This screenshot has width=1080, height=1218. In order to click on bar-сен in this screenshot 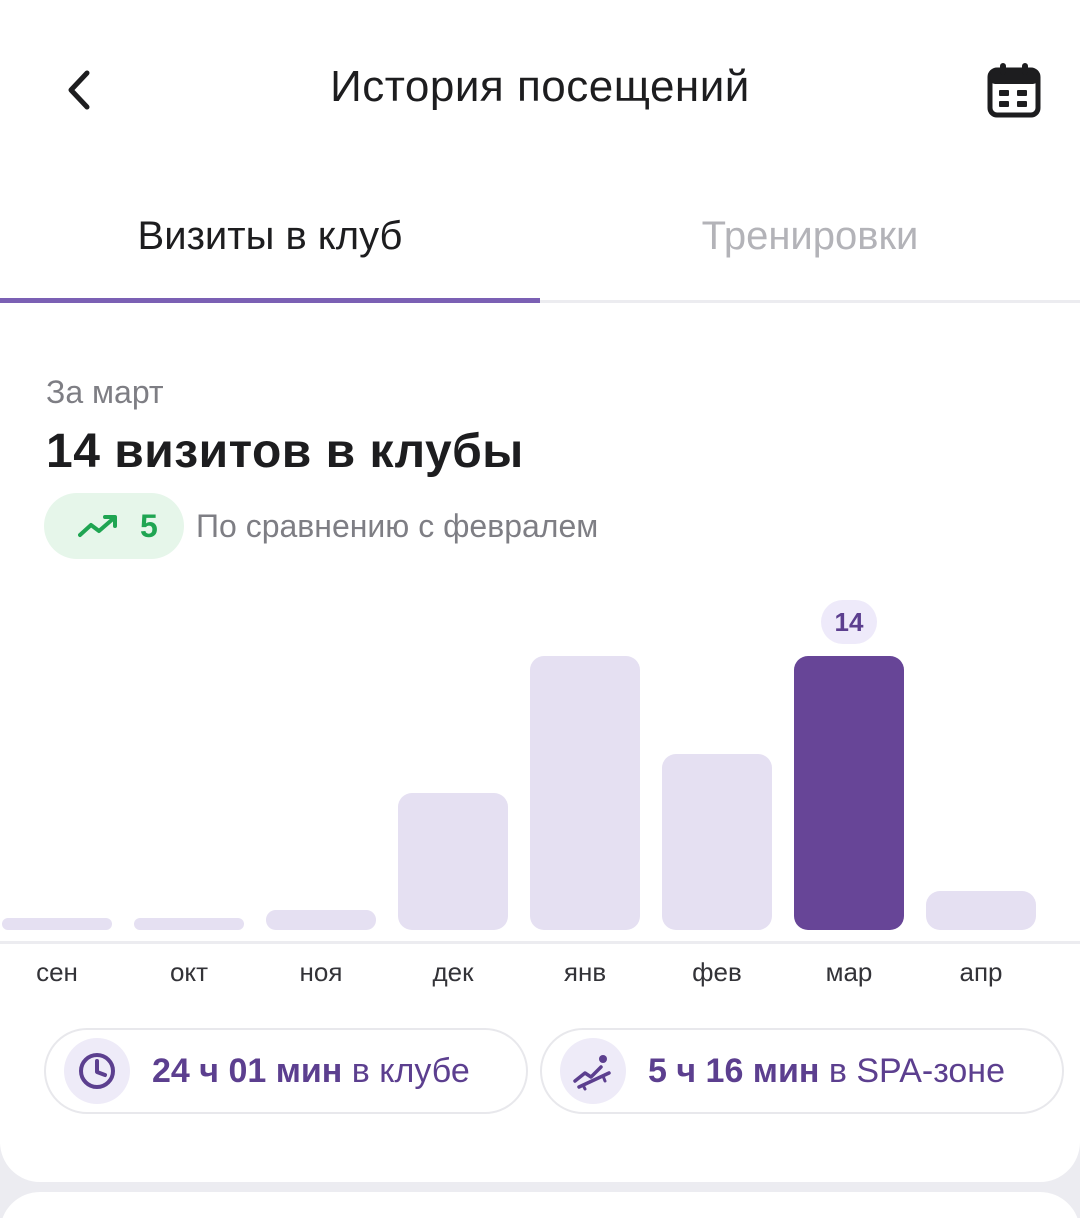, I will do `click(57, 924)`.